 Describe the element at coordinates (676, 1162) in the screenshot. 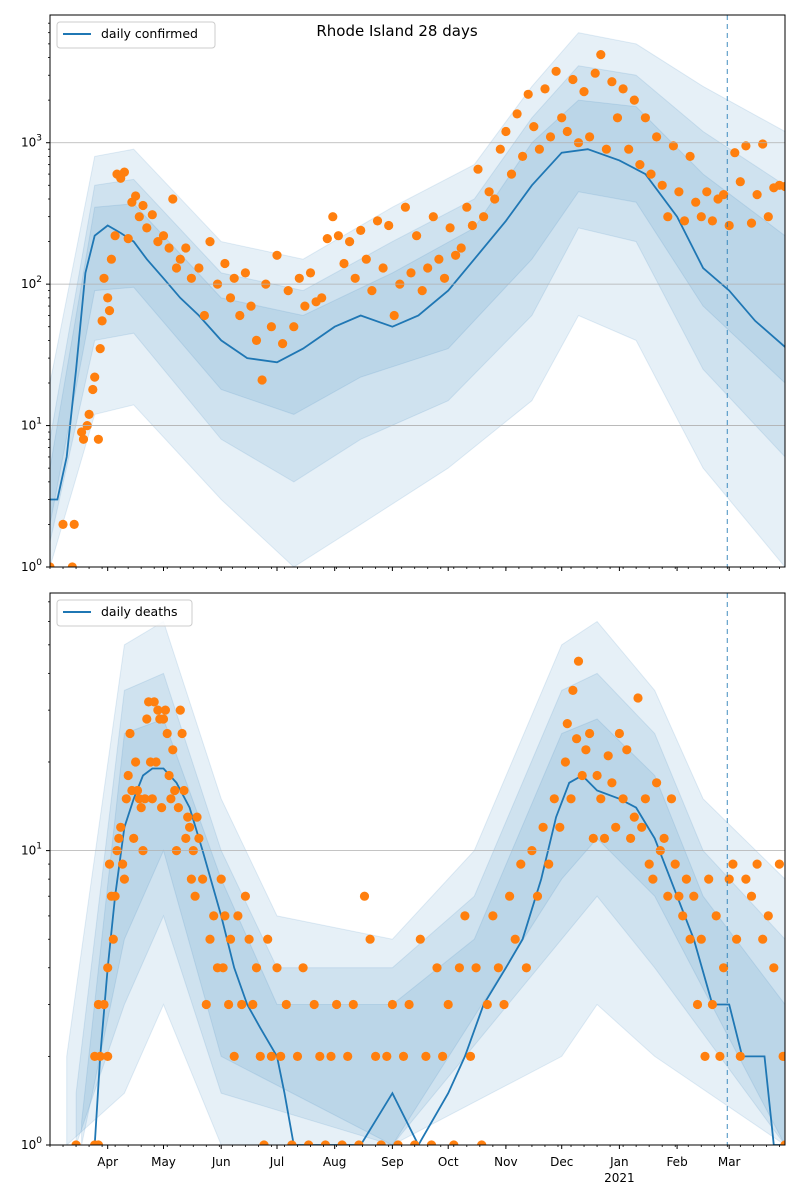

I see `x-tick-label: Feb` at that location.